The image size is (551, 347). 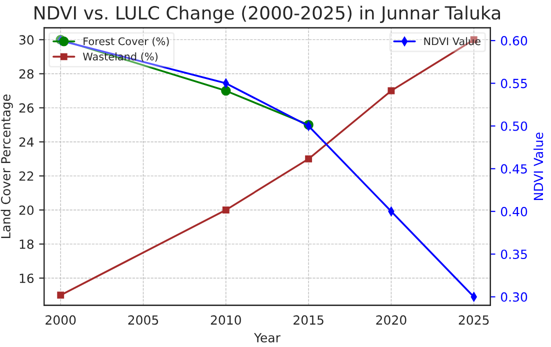 What do you see at coordinates (309, 320) in the screenshot?
I see `x-tick-label: 2015` at bounding box center [309, 320].